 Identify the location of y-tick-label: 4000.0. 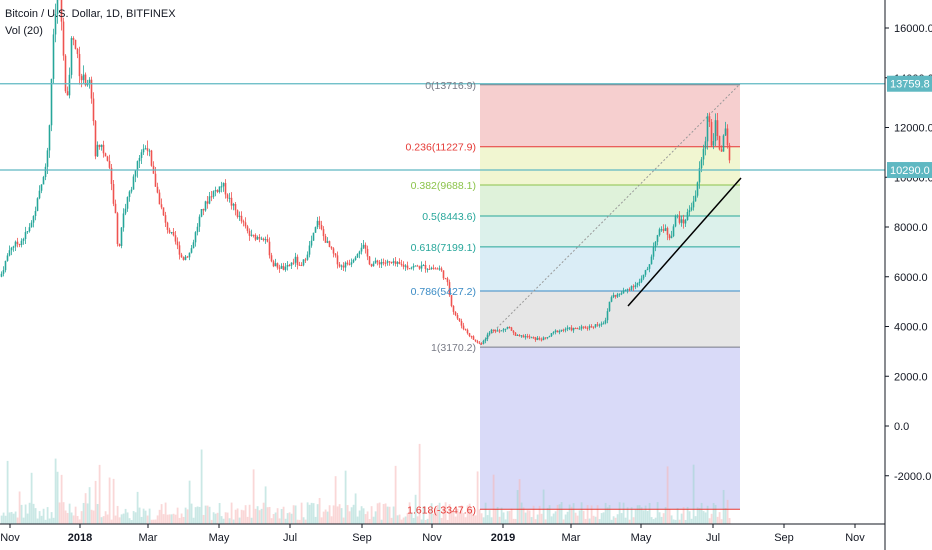
(911, 328).